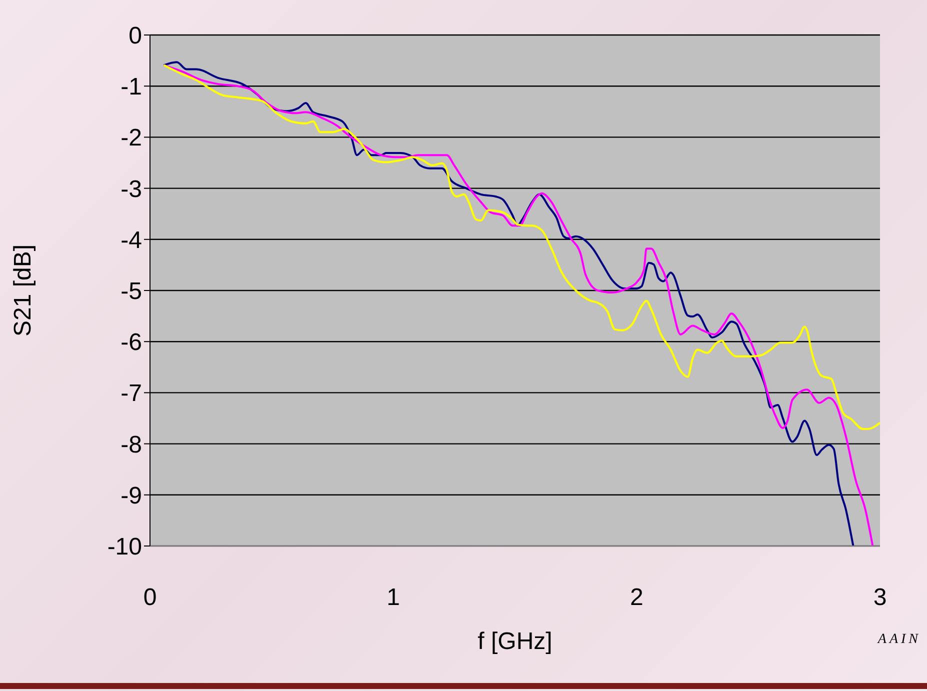 The height and width of the screenshot is (691, 927). What do you see at coordinates (637, 598) in the screenshot?
I see `x-tick-label: 2` at bounding box center [637, 598].